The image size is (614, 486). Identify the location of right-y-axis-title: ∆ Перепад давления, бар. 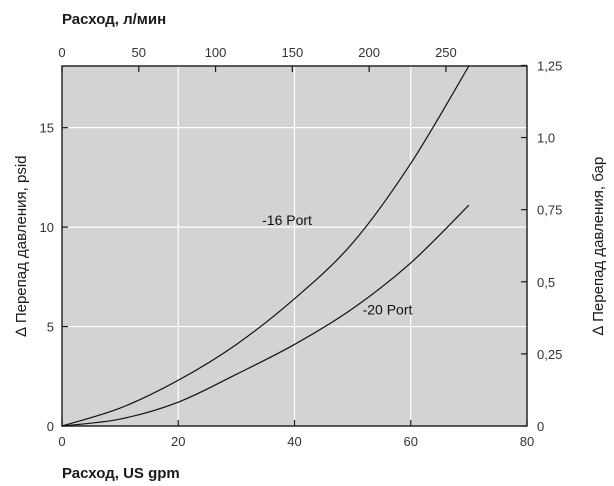
(598, 246).